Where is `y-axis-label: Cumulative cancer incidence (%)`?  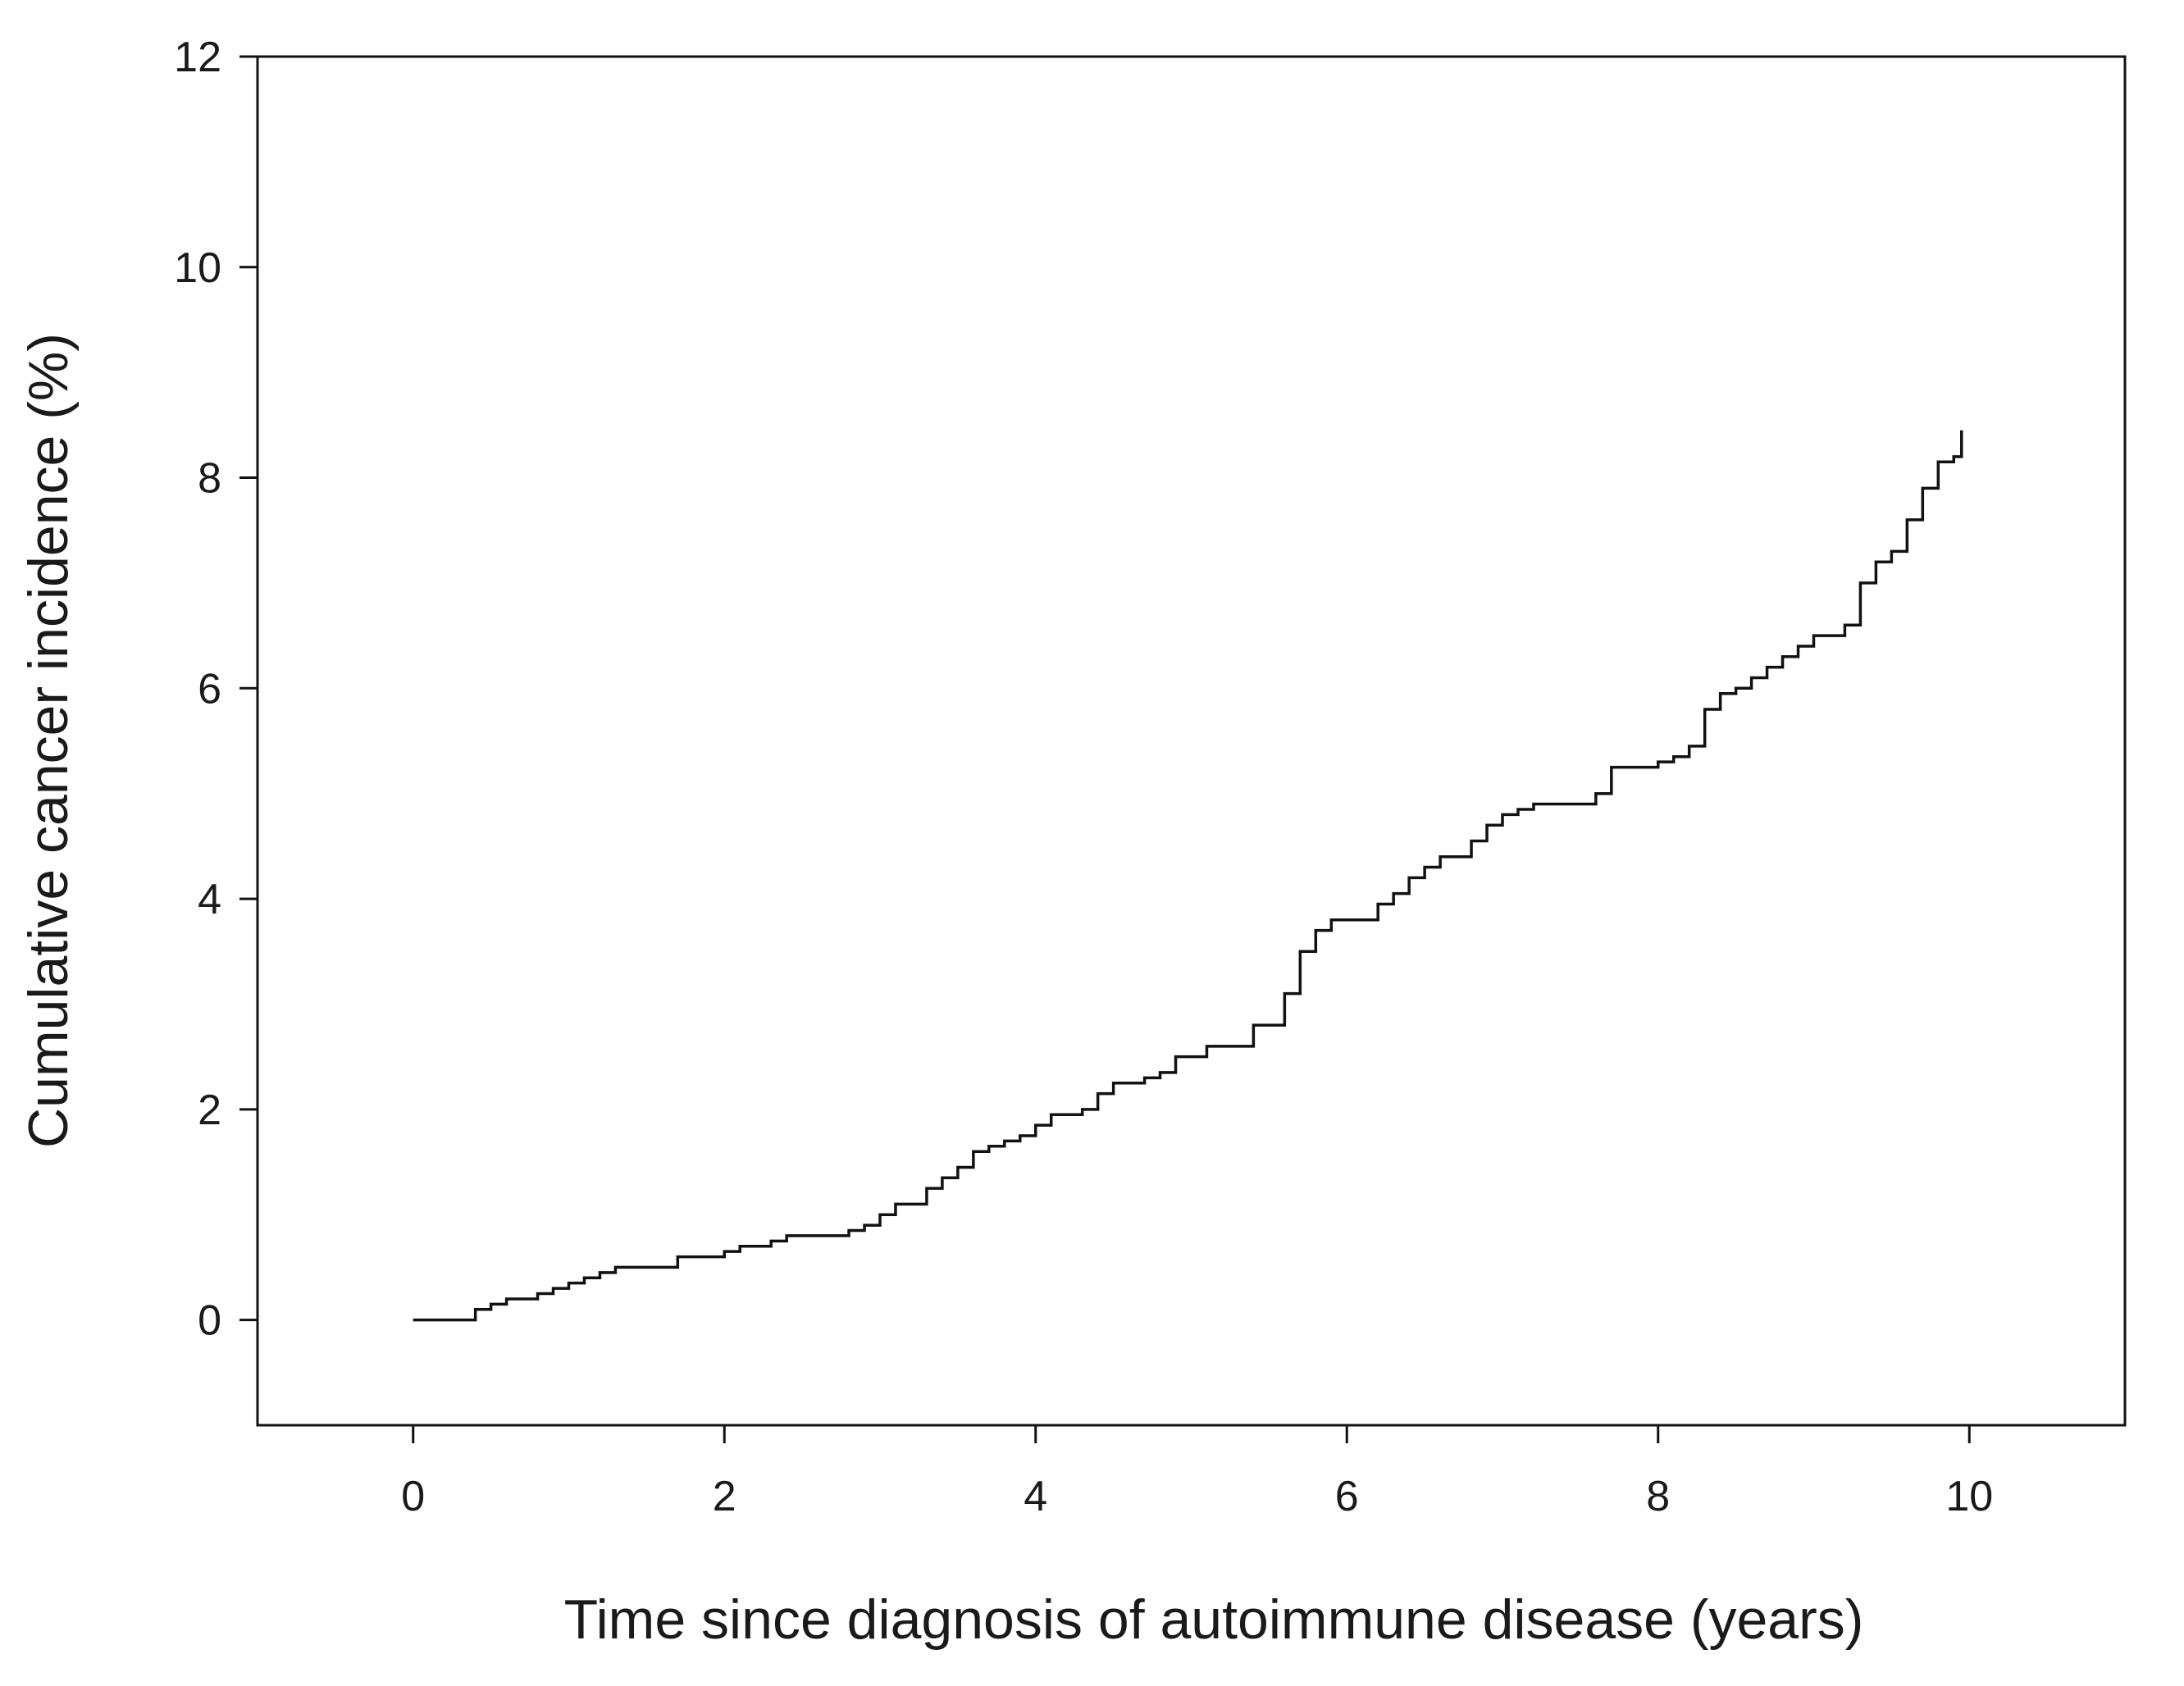 y-axis-label: Cumulative cancer incidence (%) is located at coordinates (49, 740).